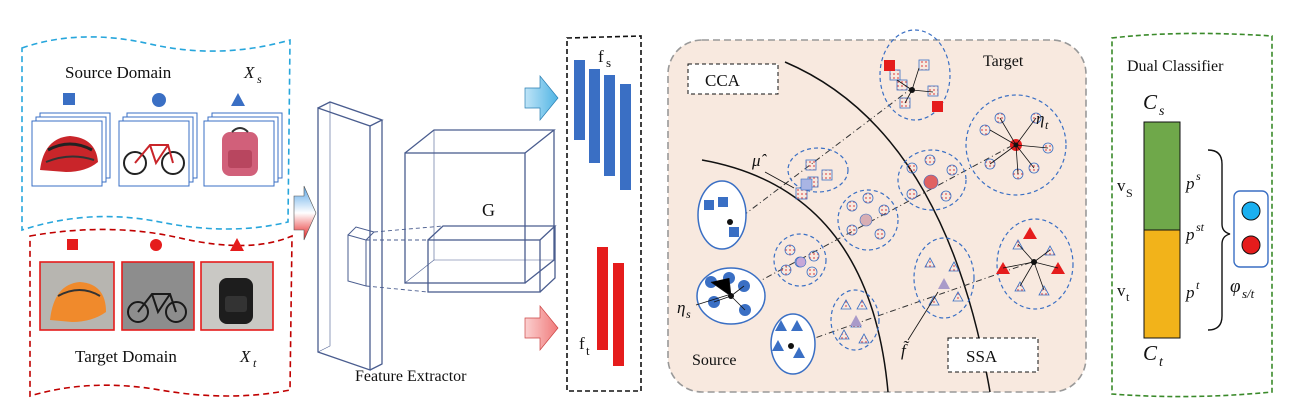 Image resolution: width=1299 pixels, height=413 pixels. Describe the element at coordinates (1251, 245) in the screenshot. I see `target-output-dot` at that location.